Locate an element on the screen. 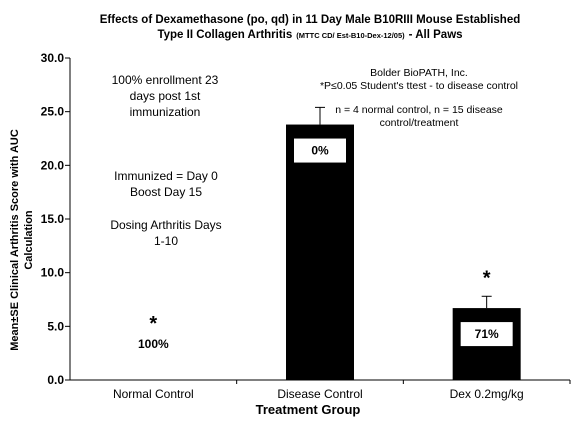 Image resolution: width=585 pixels, height=428 pixels. left-note-line7: 1-10 is located at coordinates (166, 241).